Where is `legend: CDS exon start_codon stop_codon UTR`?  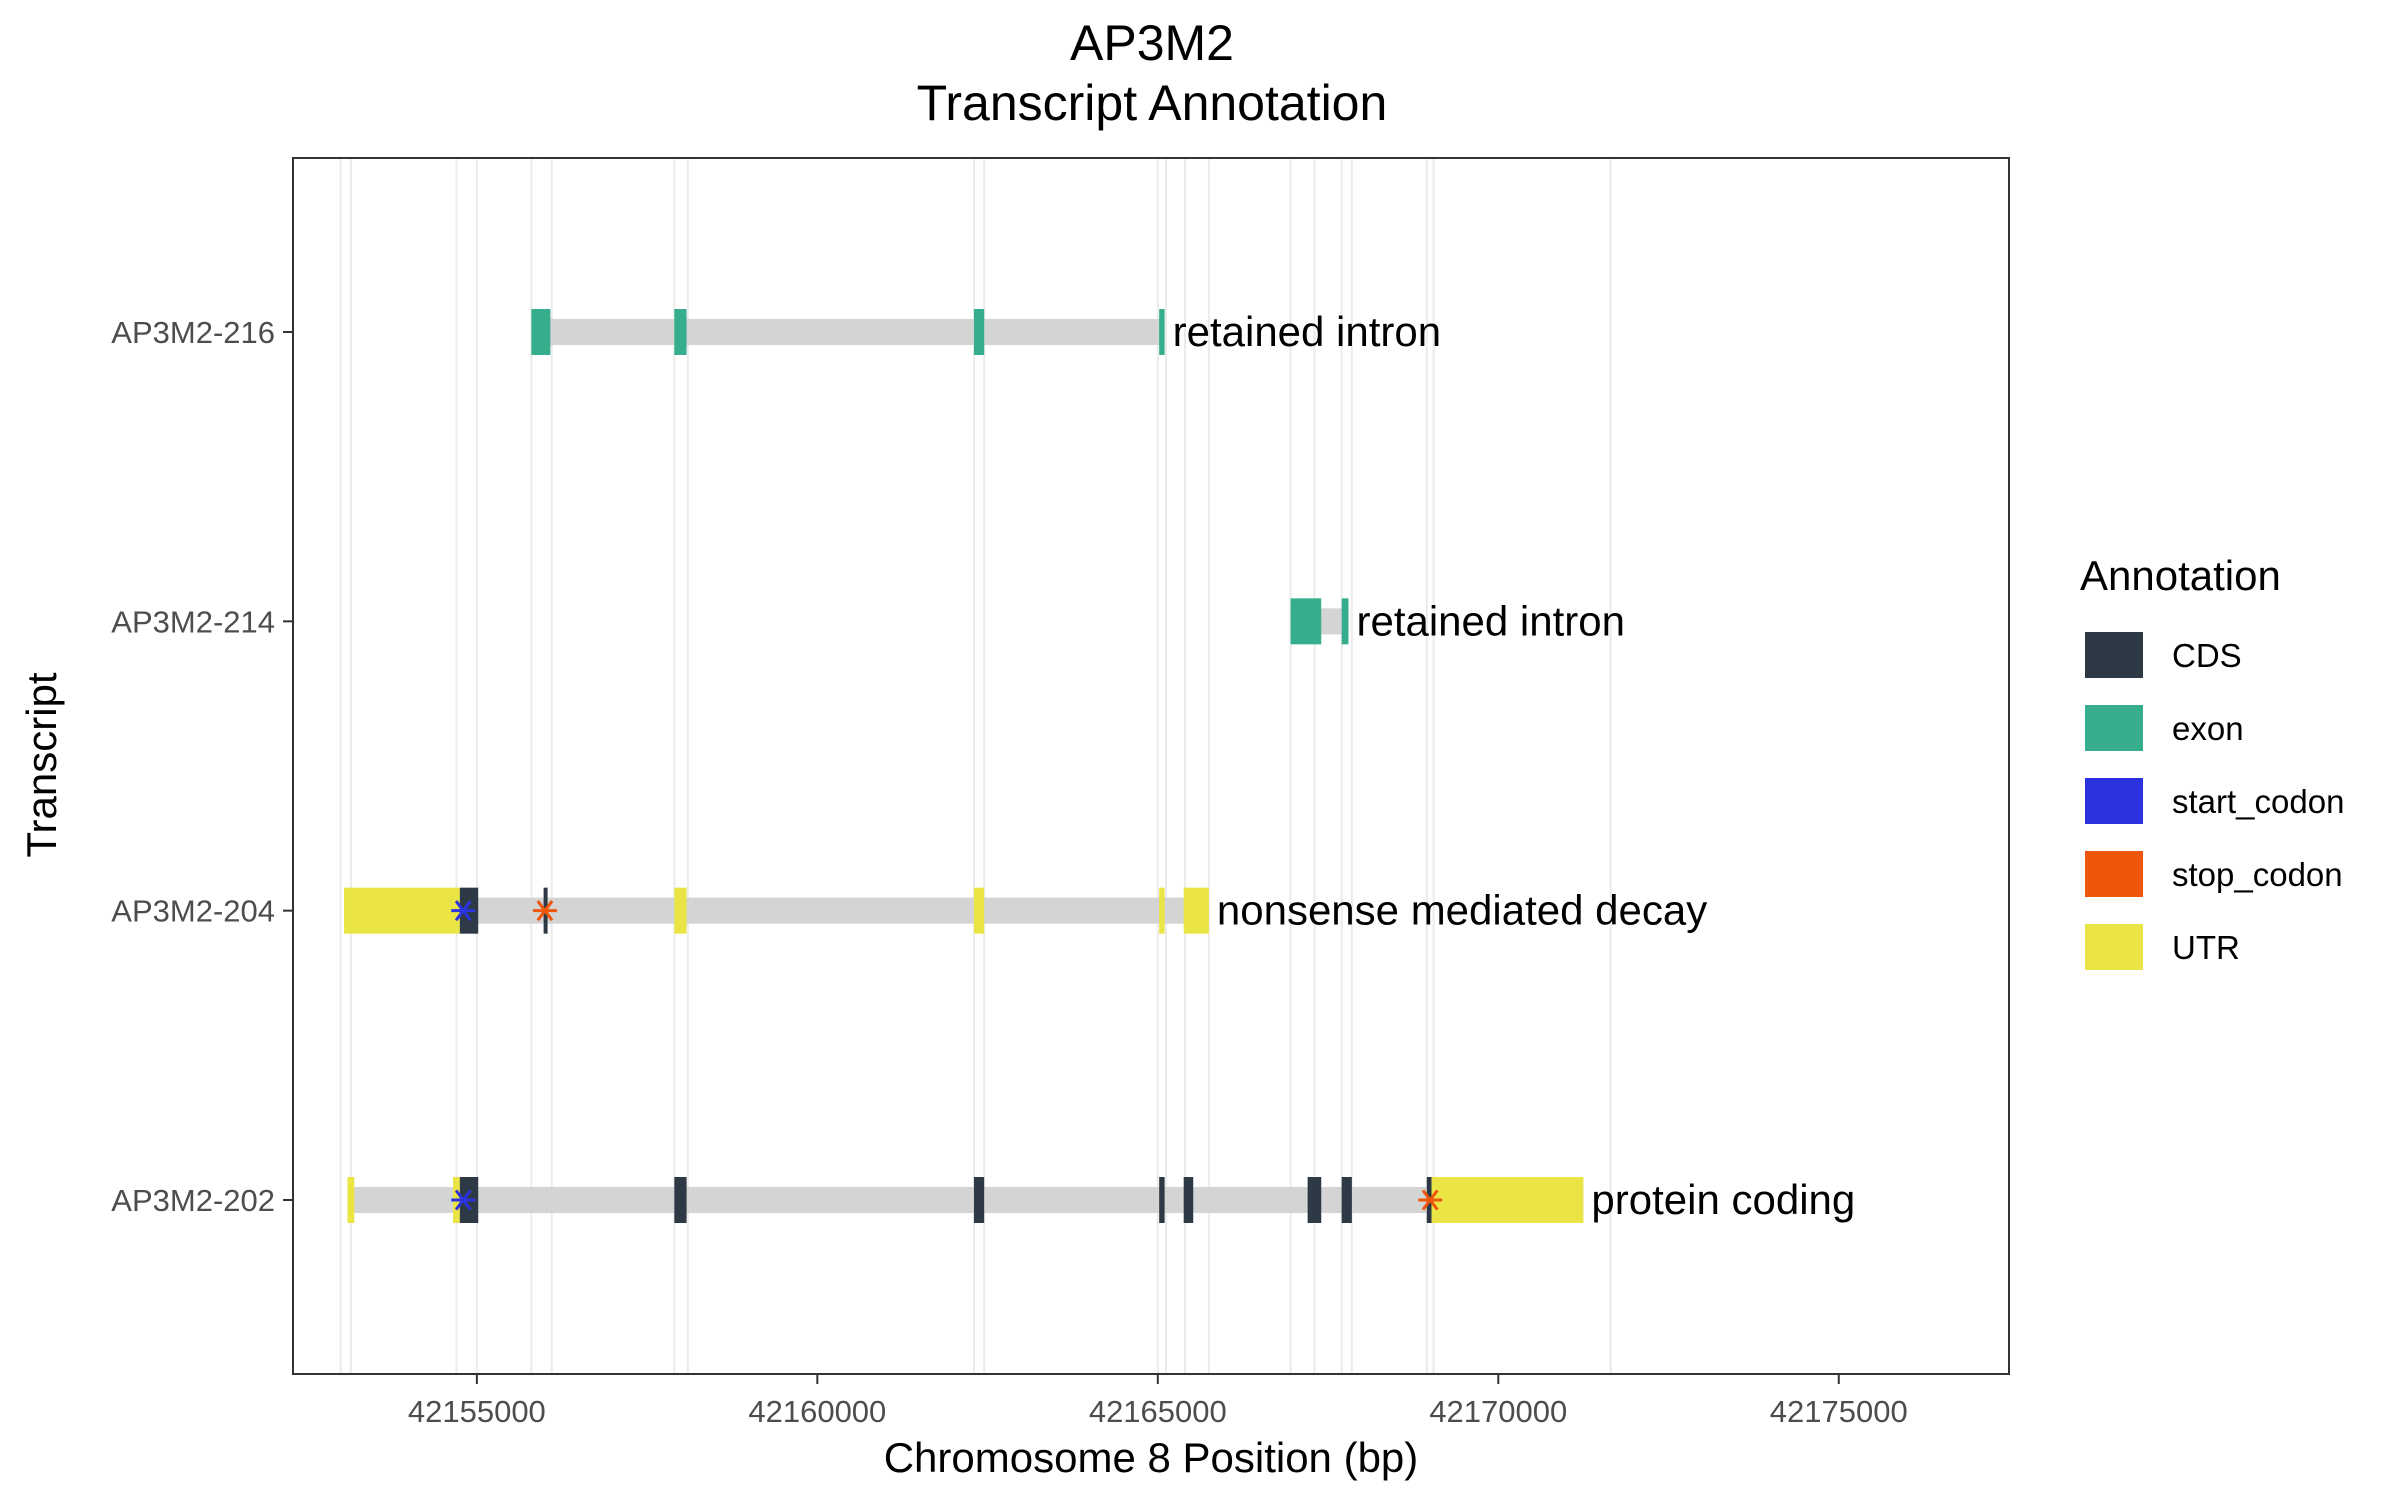
legend: CDS exon start_codon stop_codon UTR is located at coordinates (2214, 801).